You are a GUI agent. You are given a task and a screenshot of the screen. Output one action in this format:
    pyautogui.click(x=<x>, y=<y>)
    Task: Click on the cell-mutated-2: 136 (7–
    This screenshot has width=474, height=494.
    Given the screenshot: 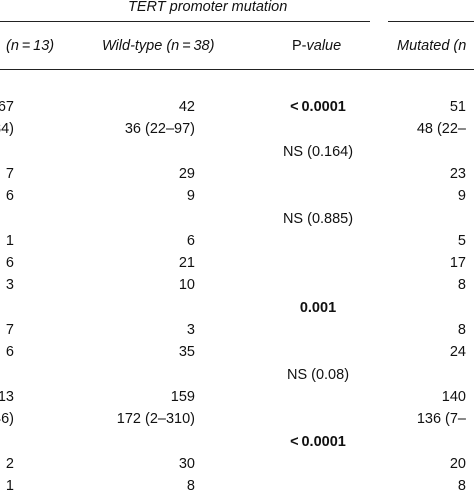 What is the action you would take?
    pyautogui.click(x=441, y=419)
    